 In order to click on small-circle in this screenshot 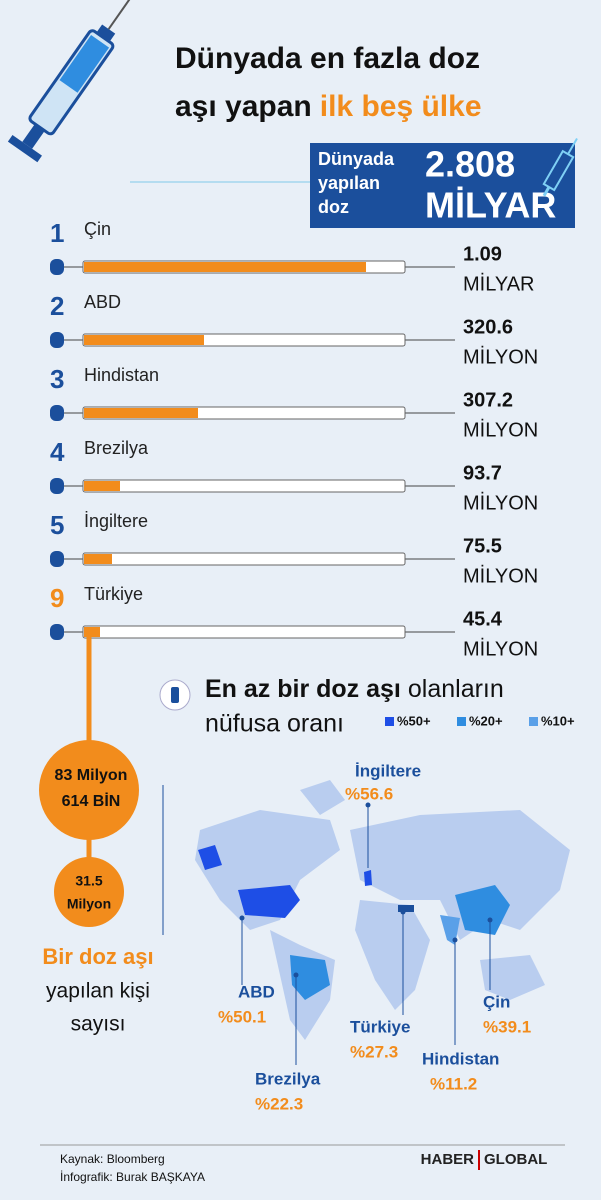, I will do `click(89, 892)`.